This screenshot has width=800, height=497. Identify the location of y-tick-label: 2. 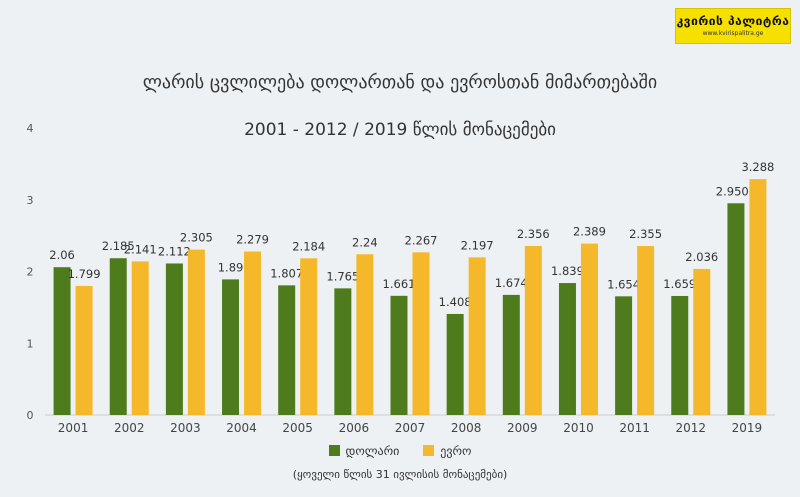
(30, 272).